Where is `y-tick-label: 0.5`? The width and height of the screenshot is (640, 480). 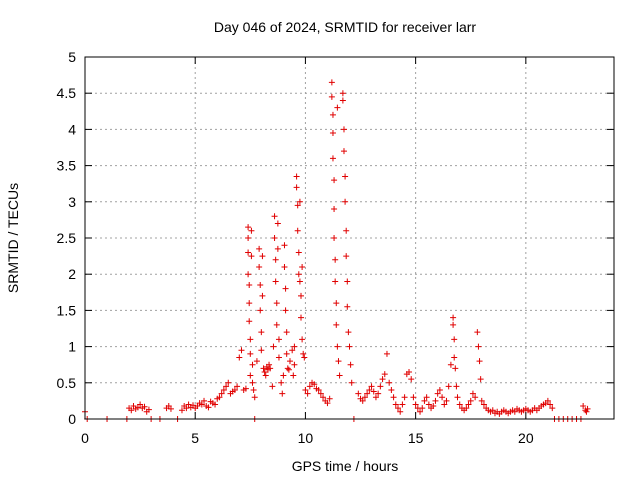
y-tick-label: 0.5 is located at coordinates (67, 383).